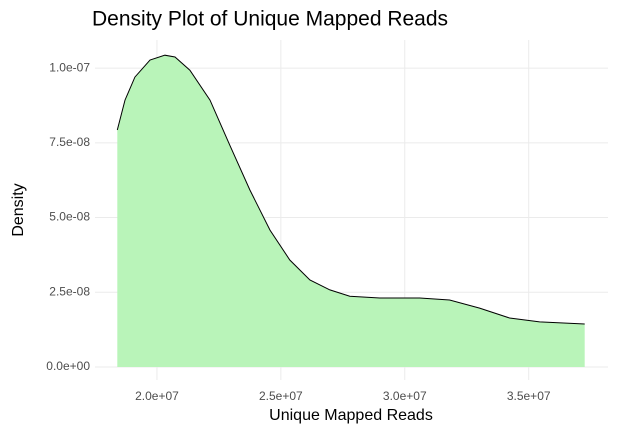  What do you see at coordinates (69, 291) in the screenshot?
I see `y-tick-label: 2.5e-08` at bounding box center [69, 291].